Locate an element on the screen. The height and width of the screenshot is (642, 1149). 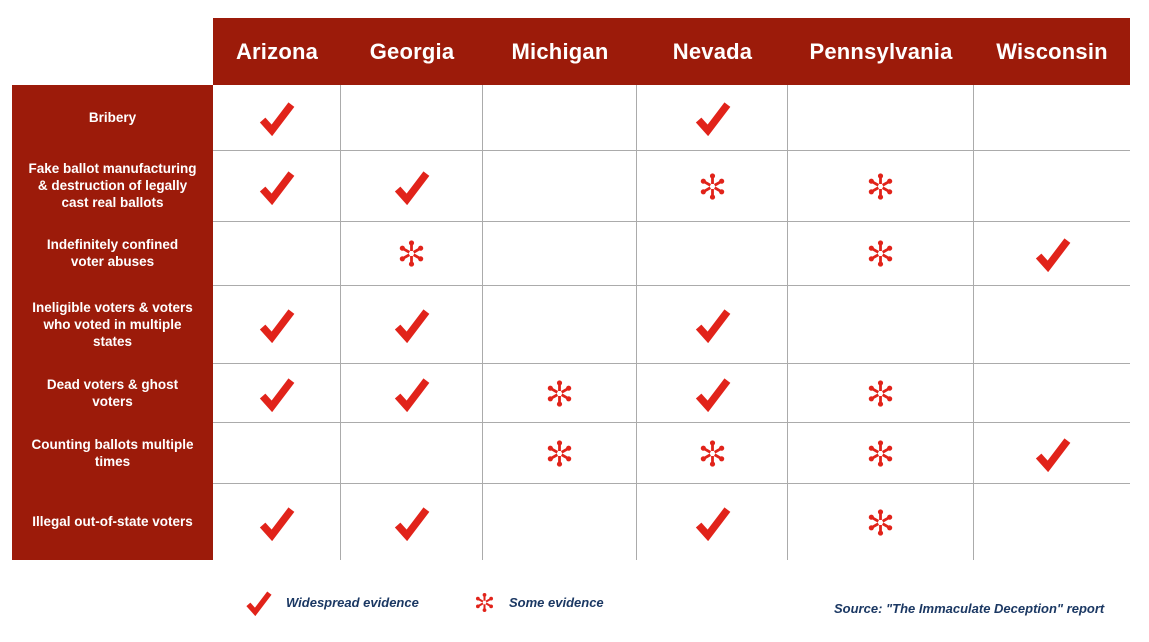
cell-pennsylvania-r3 is located at coordinates (881, 253).